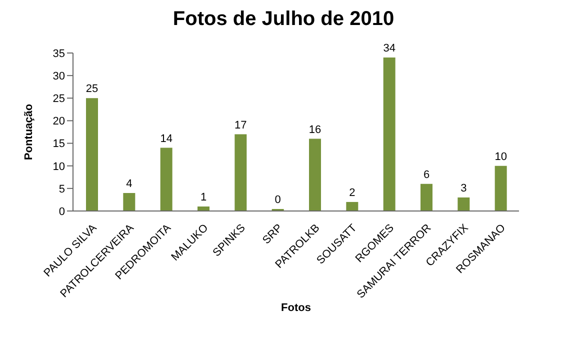 This screenshot has height=338, width=567. What do you see at coordinates (58, 144) in the screenshot?
I see `y-tick-label: 15` at bounding box center [58, 144].